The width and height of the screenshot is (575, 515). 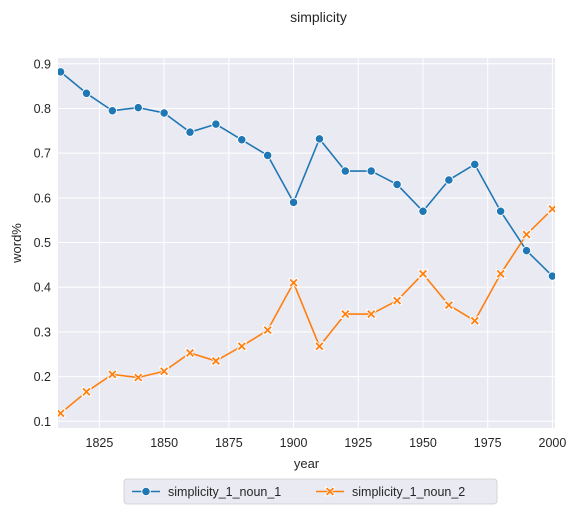 I want to click on x-tick-label: 1850, so click(x=164, y=443).